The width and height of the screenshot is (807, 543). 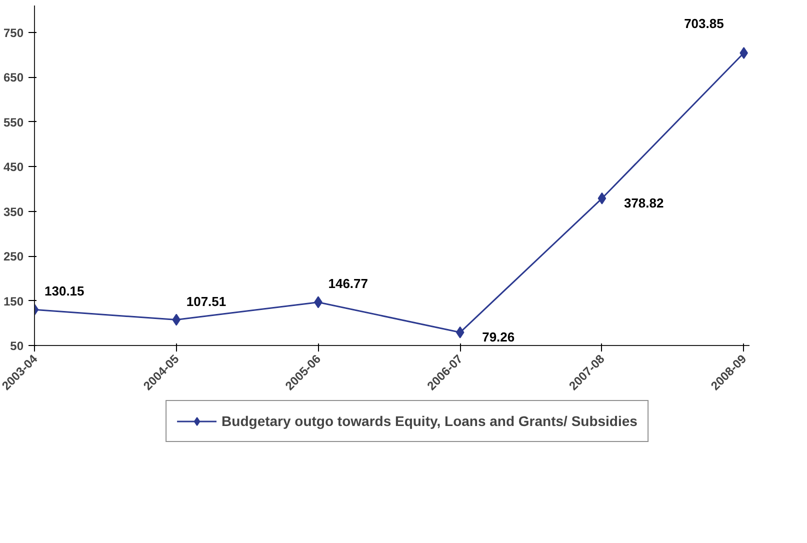 What do you see at coordinates (13, 167) in the screenshot?
I see `y-tick-label: 450` at bounding box center [13, 167].